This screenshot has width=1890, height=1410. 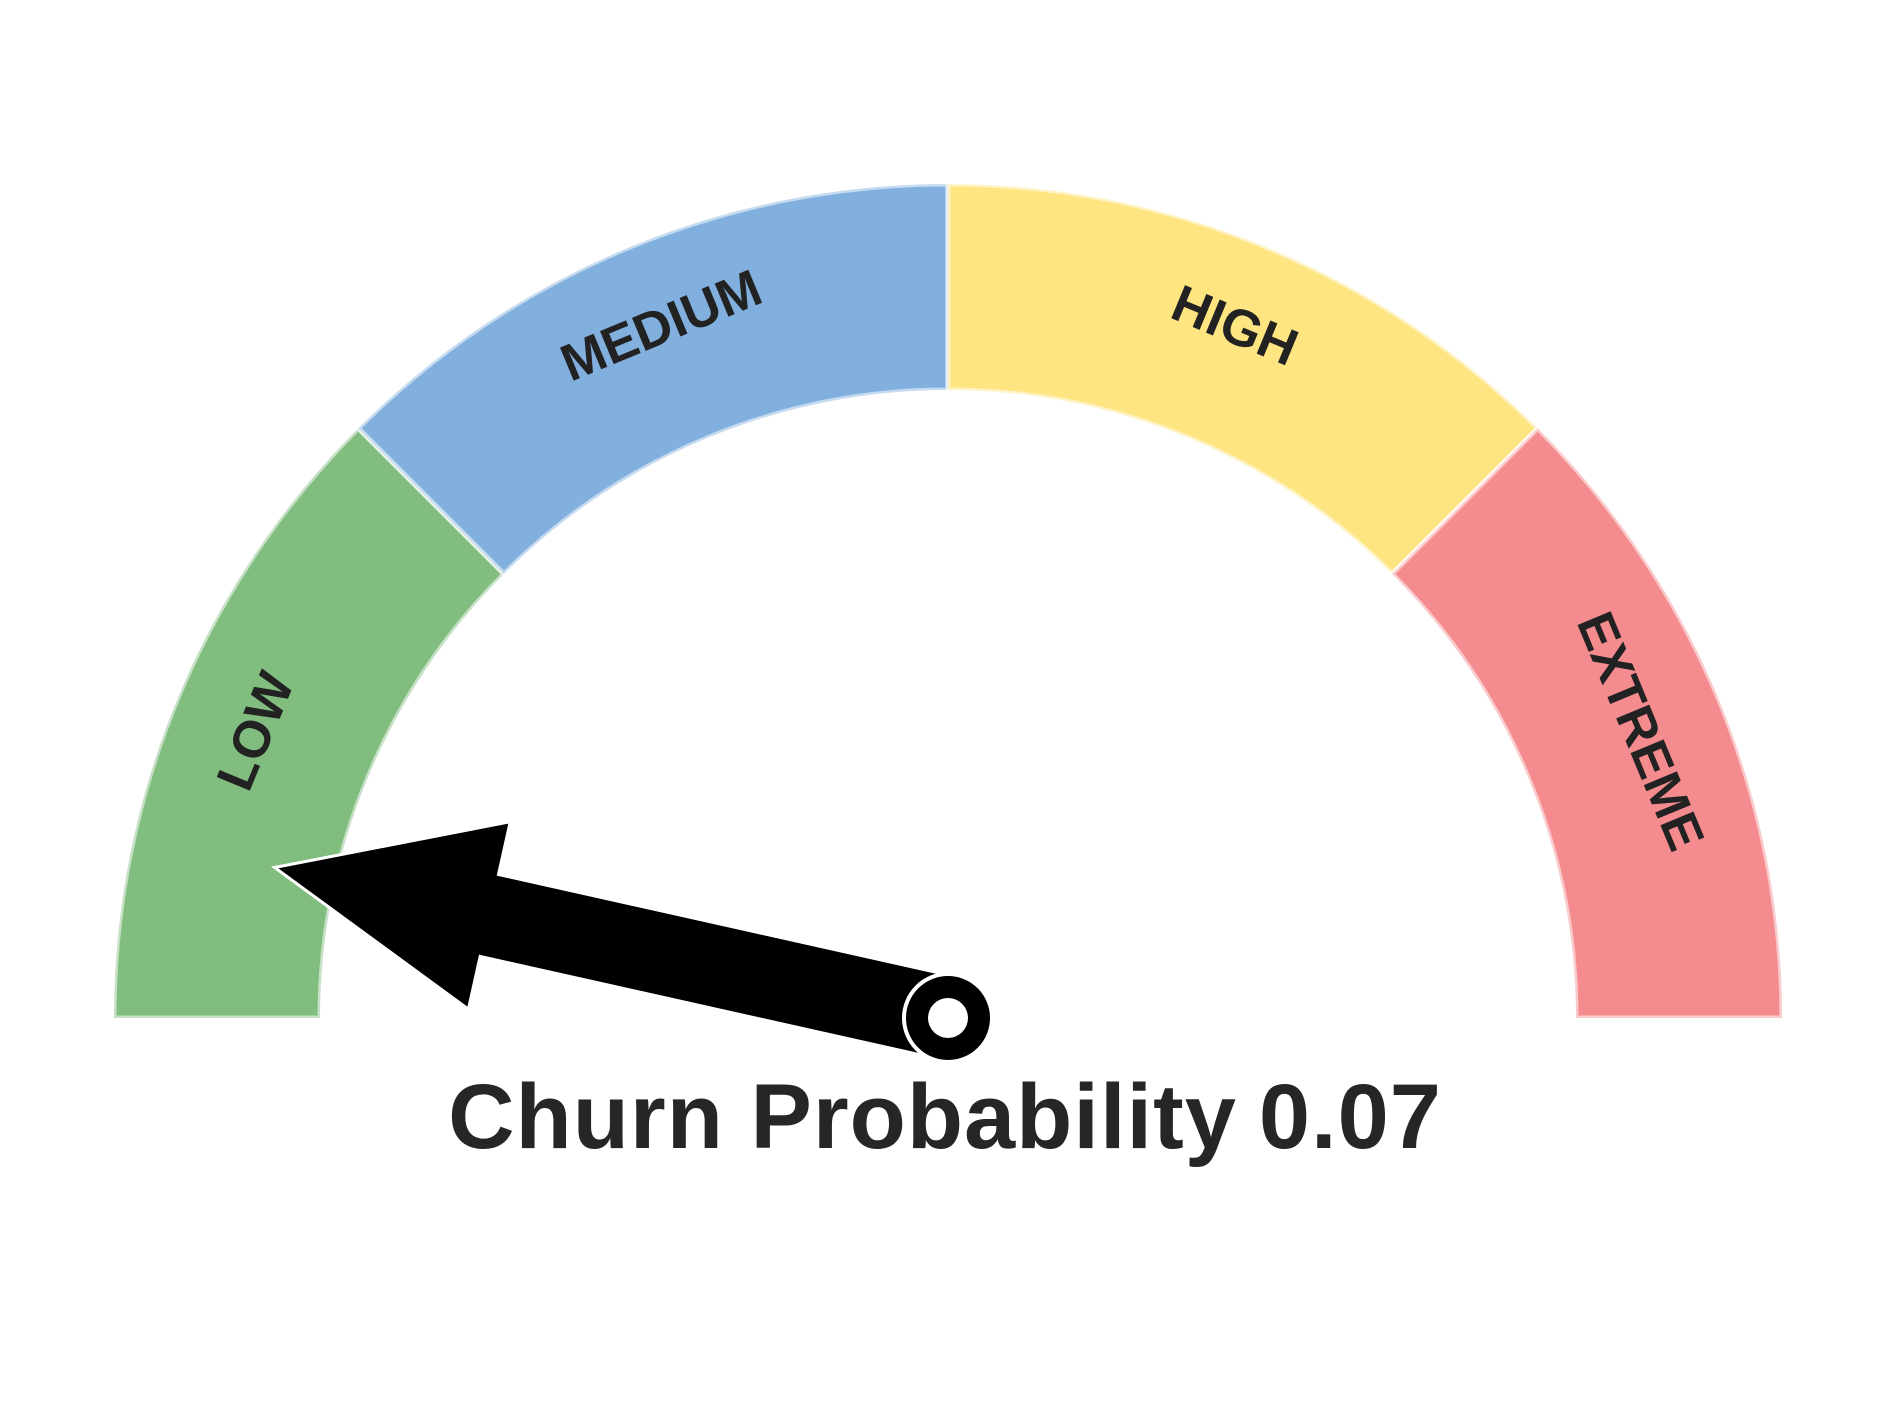 I want to click on needle-arrow, so click(x=614, y=940).